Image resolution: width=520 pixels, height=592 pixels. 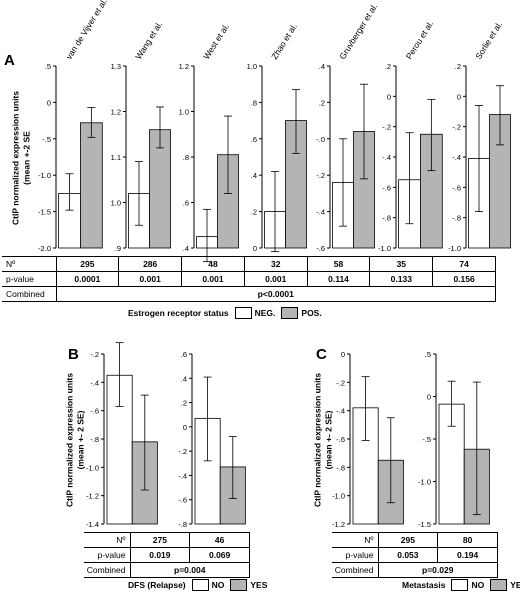 I want to click on y-tick-label: -.5, so click(x=46, y=139).